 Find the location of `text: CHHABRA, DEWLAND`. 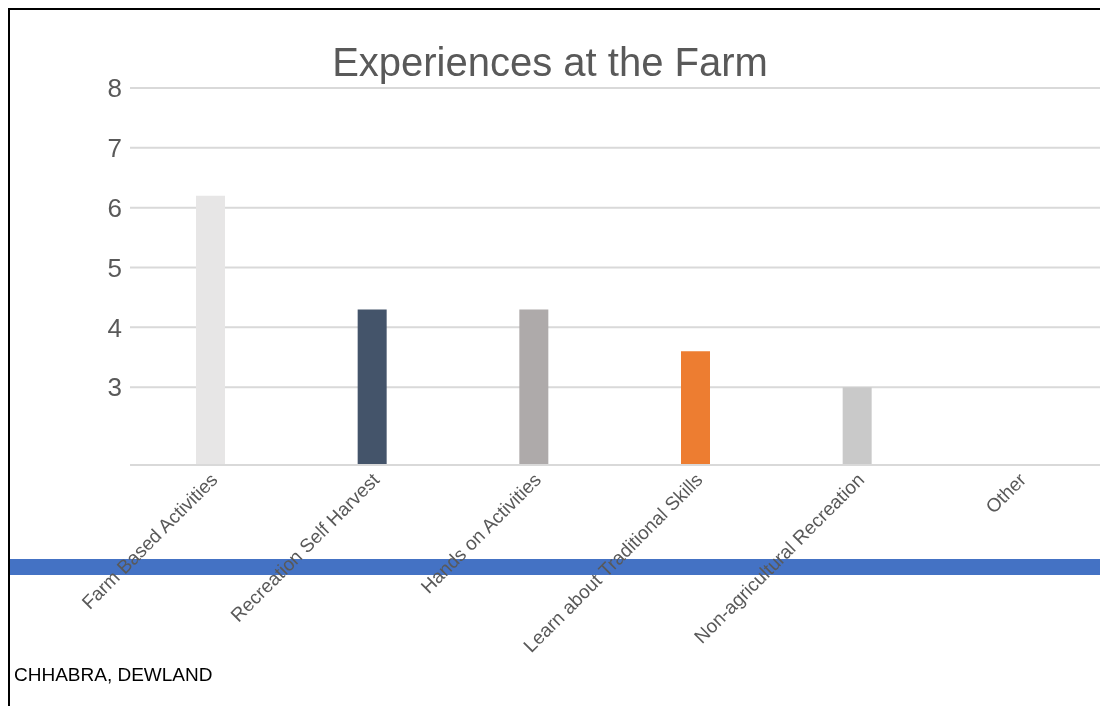

text: CHHABRA, DEWLAND is located at coordinates (113, 675).